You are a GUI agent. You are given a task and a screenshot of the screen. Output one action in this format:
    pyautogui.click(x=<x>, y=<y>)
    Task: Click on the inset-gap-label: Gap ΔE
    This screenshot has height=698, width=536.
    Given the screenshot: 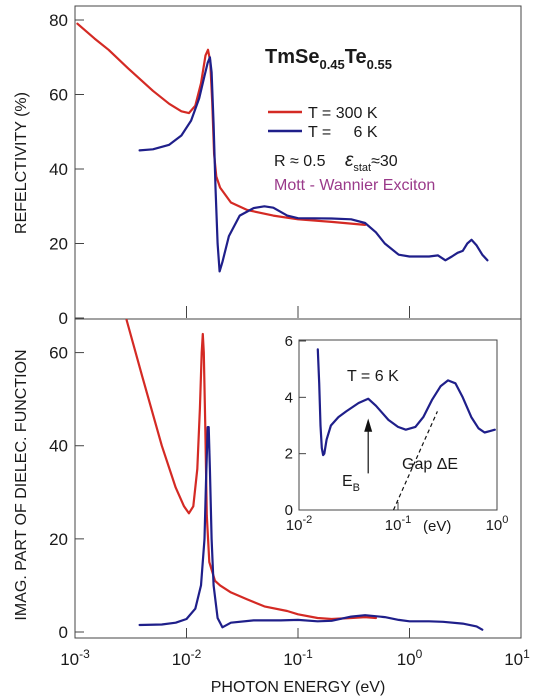 What is the action you would take?
    pyautogui.click(x=430, y=464)
    